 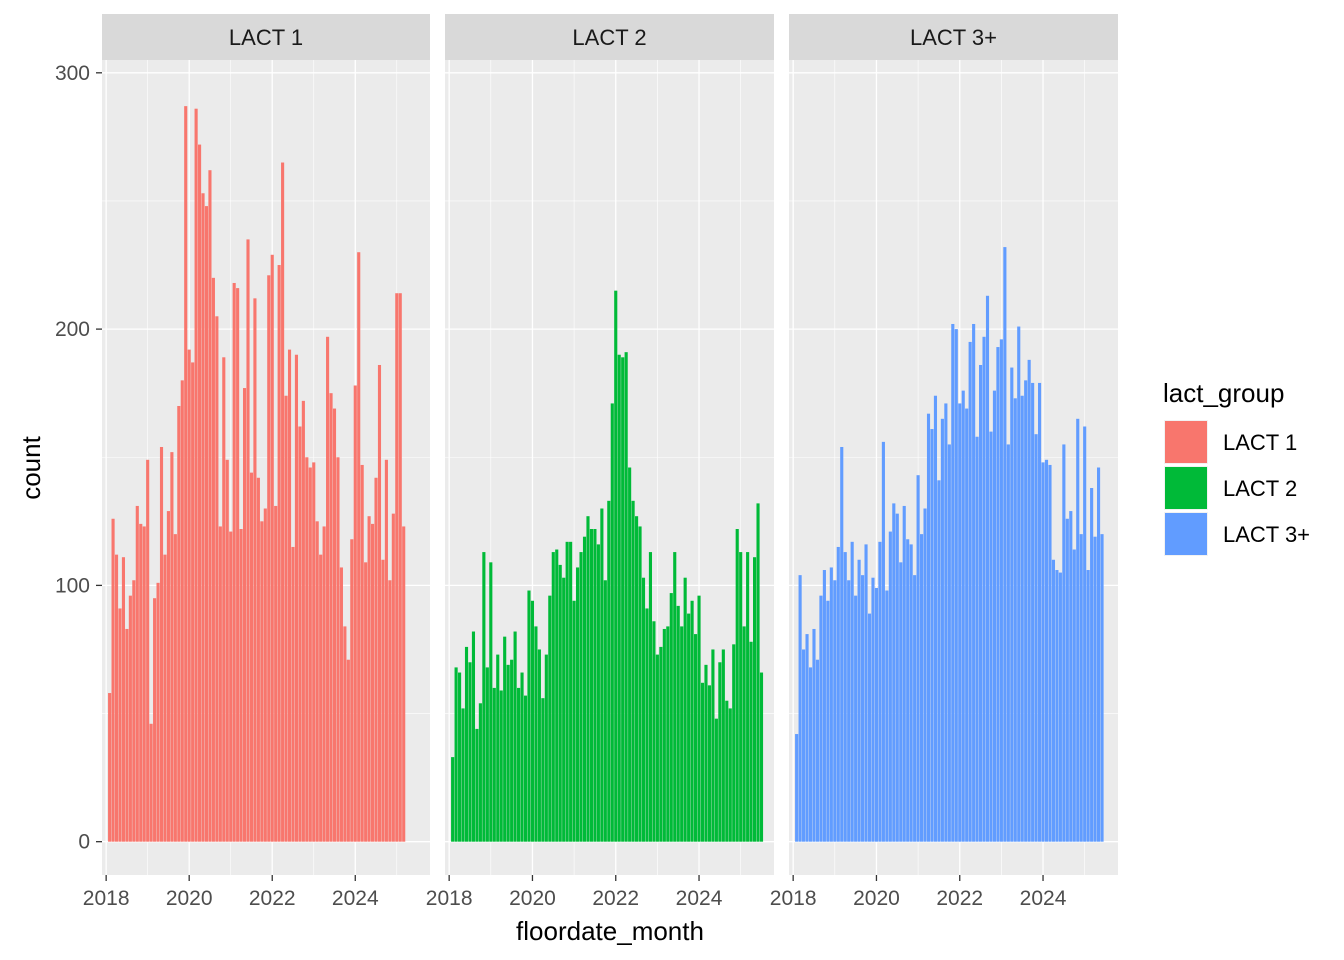 I want to click on y-tick-label: 0, so click(x=84, y=842).